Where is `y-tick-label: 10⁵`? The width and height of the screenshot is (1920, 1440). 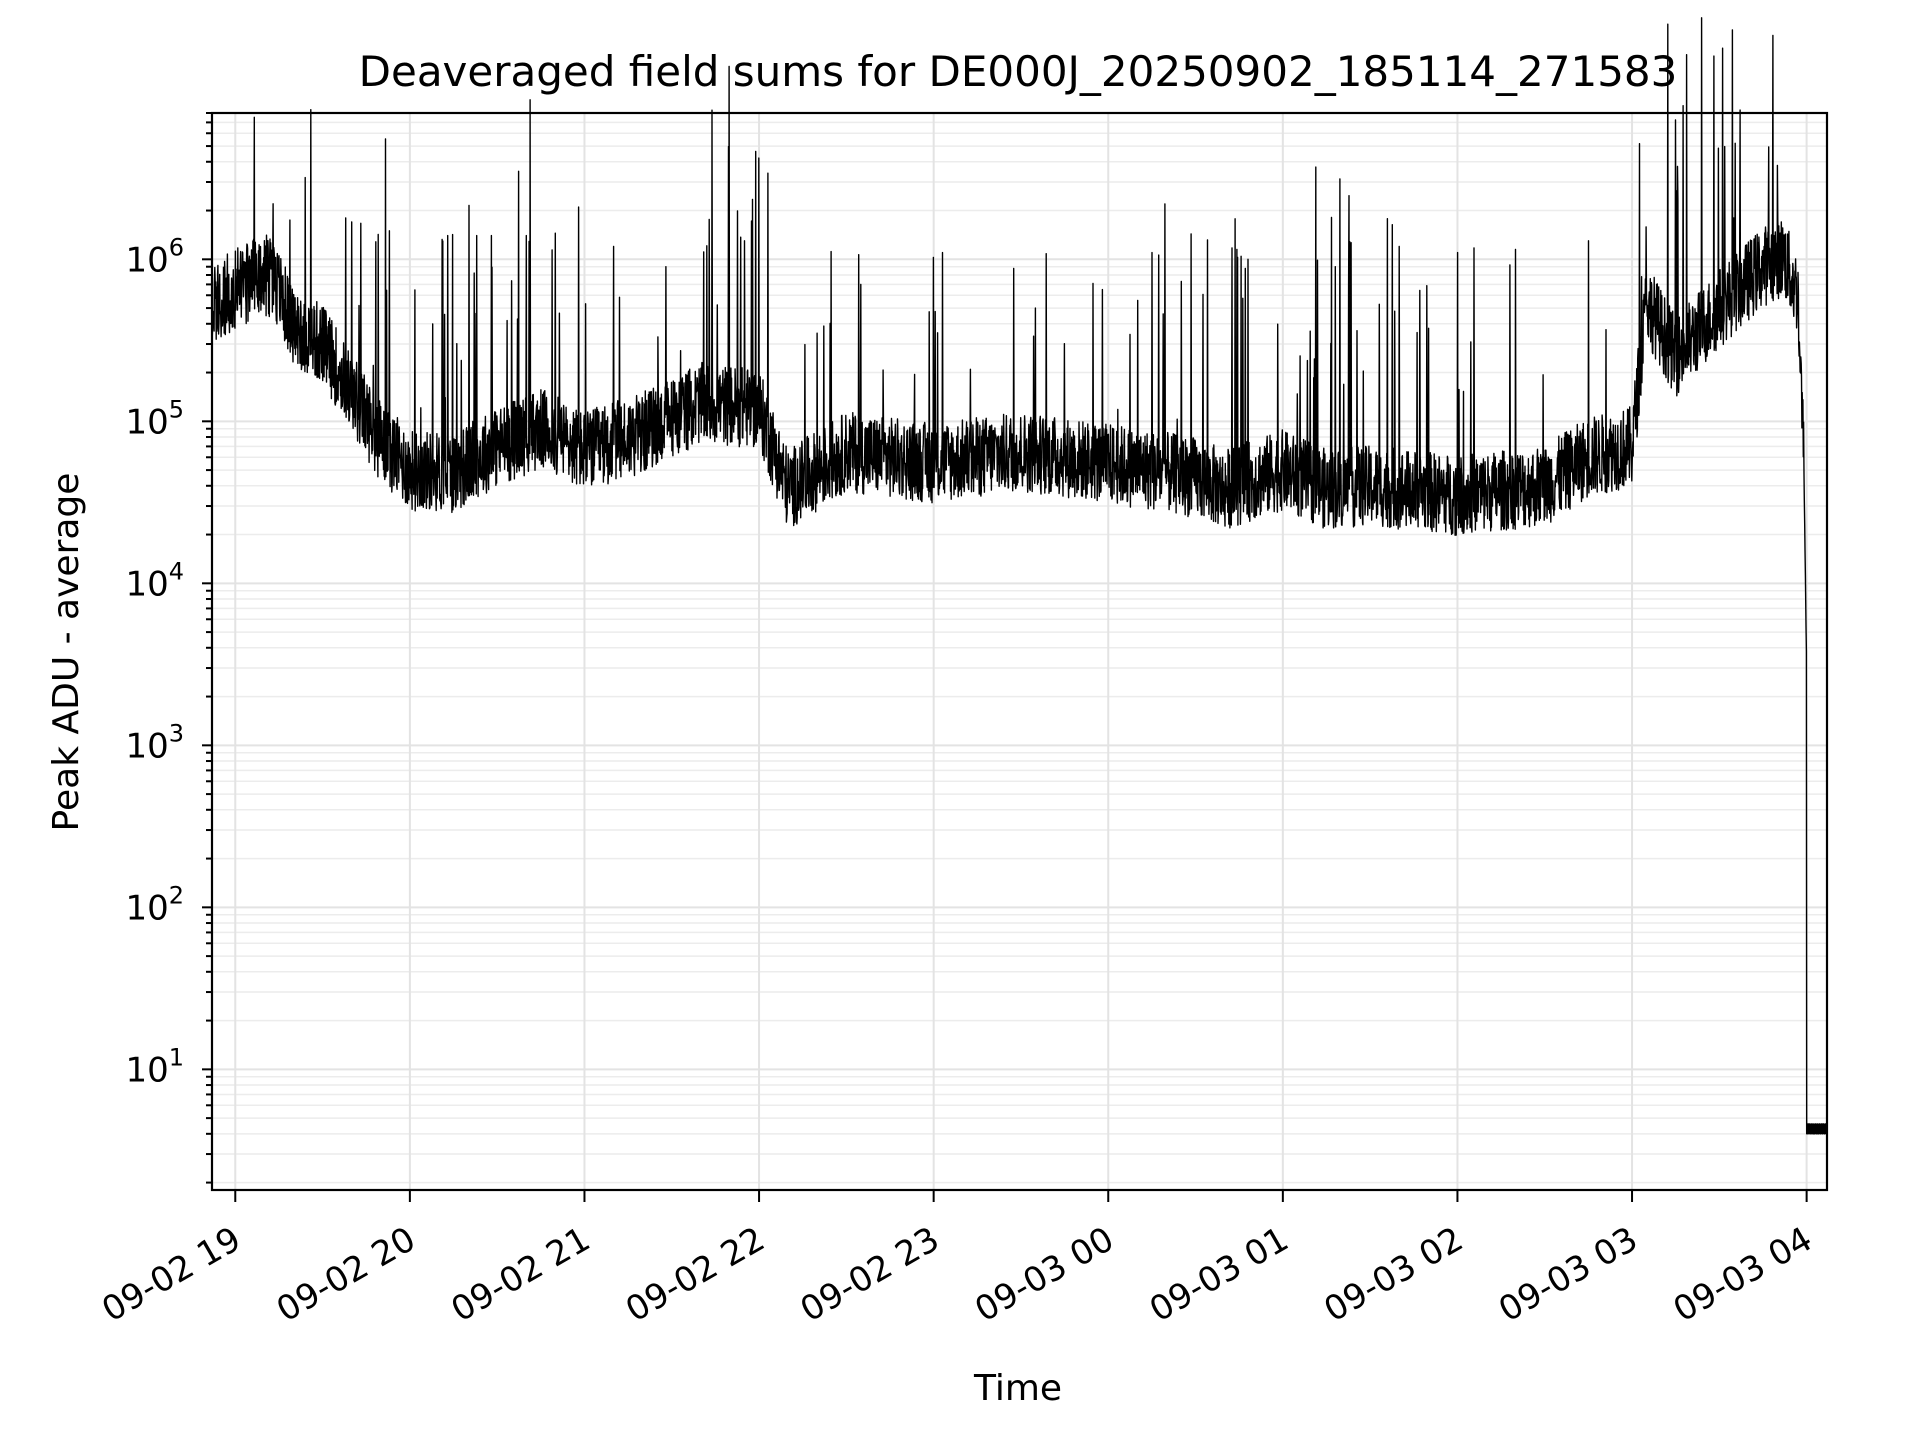 y-tick-label: 10⁵ is located at coordinates (154, 418).